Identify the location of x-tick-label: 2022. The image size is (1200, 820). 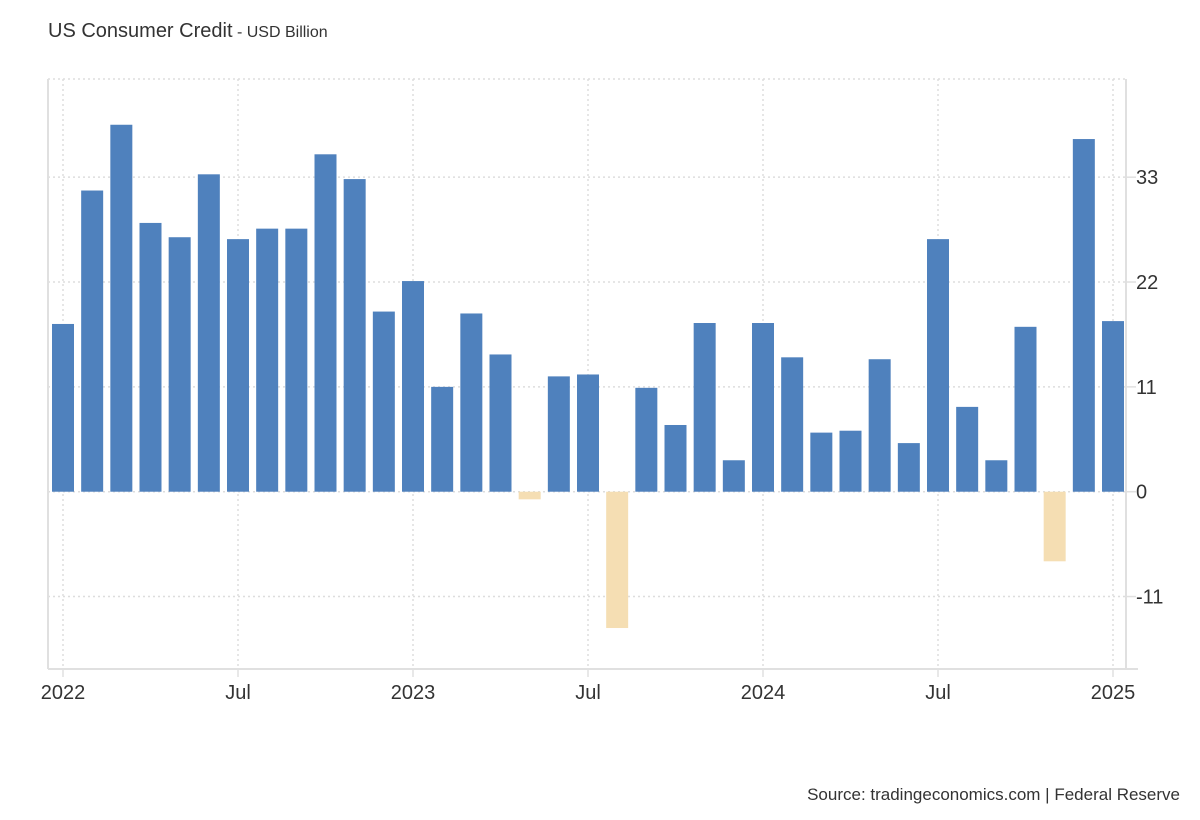
(63, 693).